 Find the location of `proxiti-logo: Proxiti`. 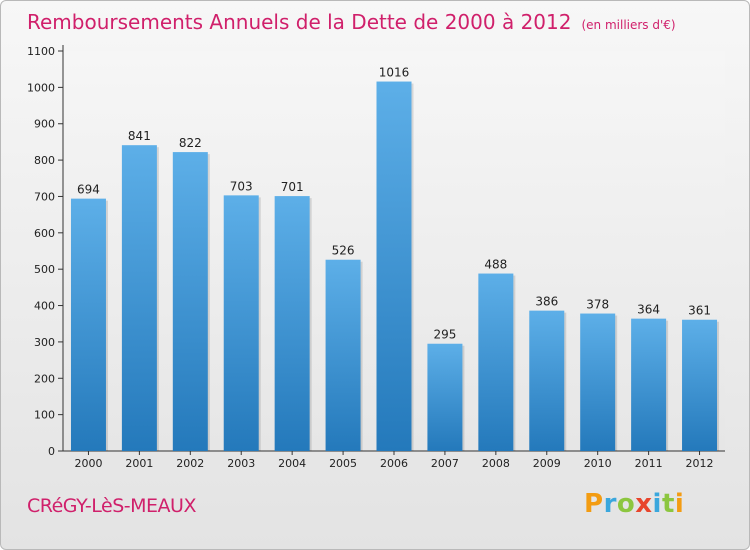

proxiti-logo: Proxiti is located at coordinates (634, 504).